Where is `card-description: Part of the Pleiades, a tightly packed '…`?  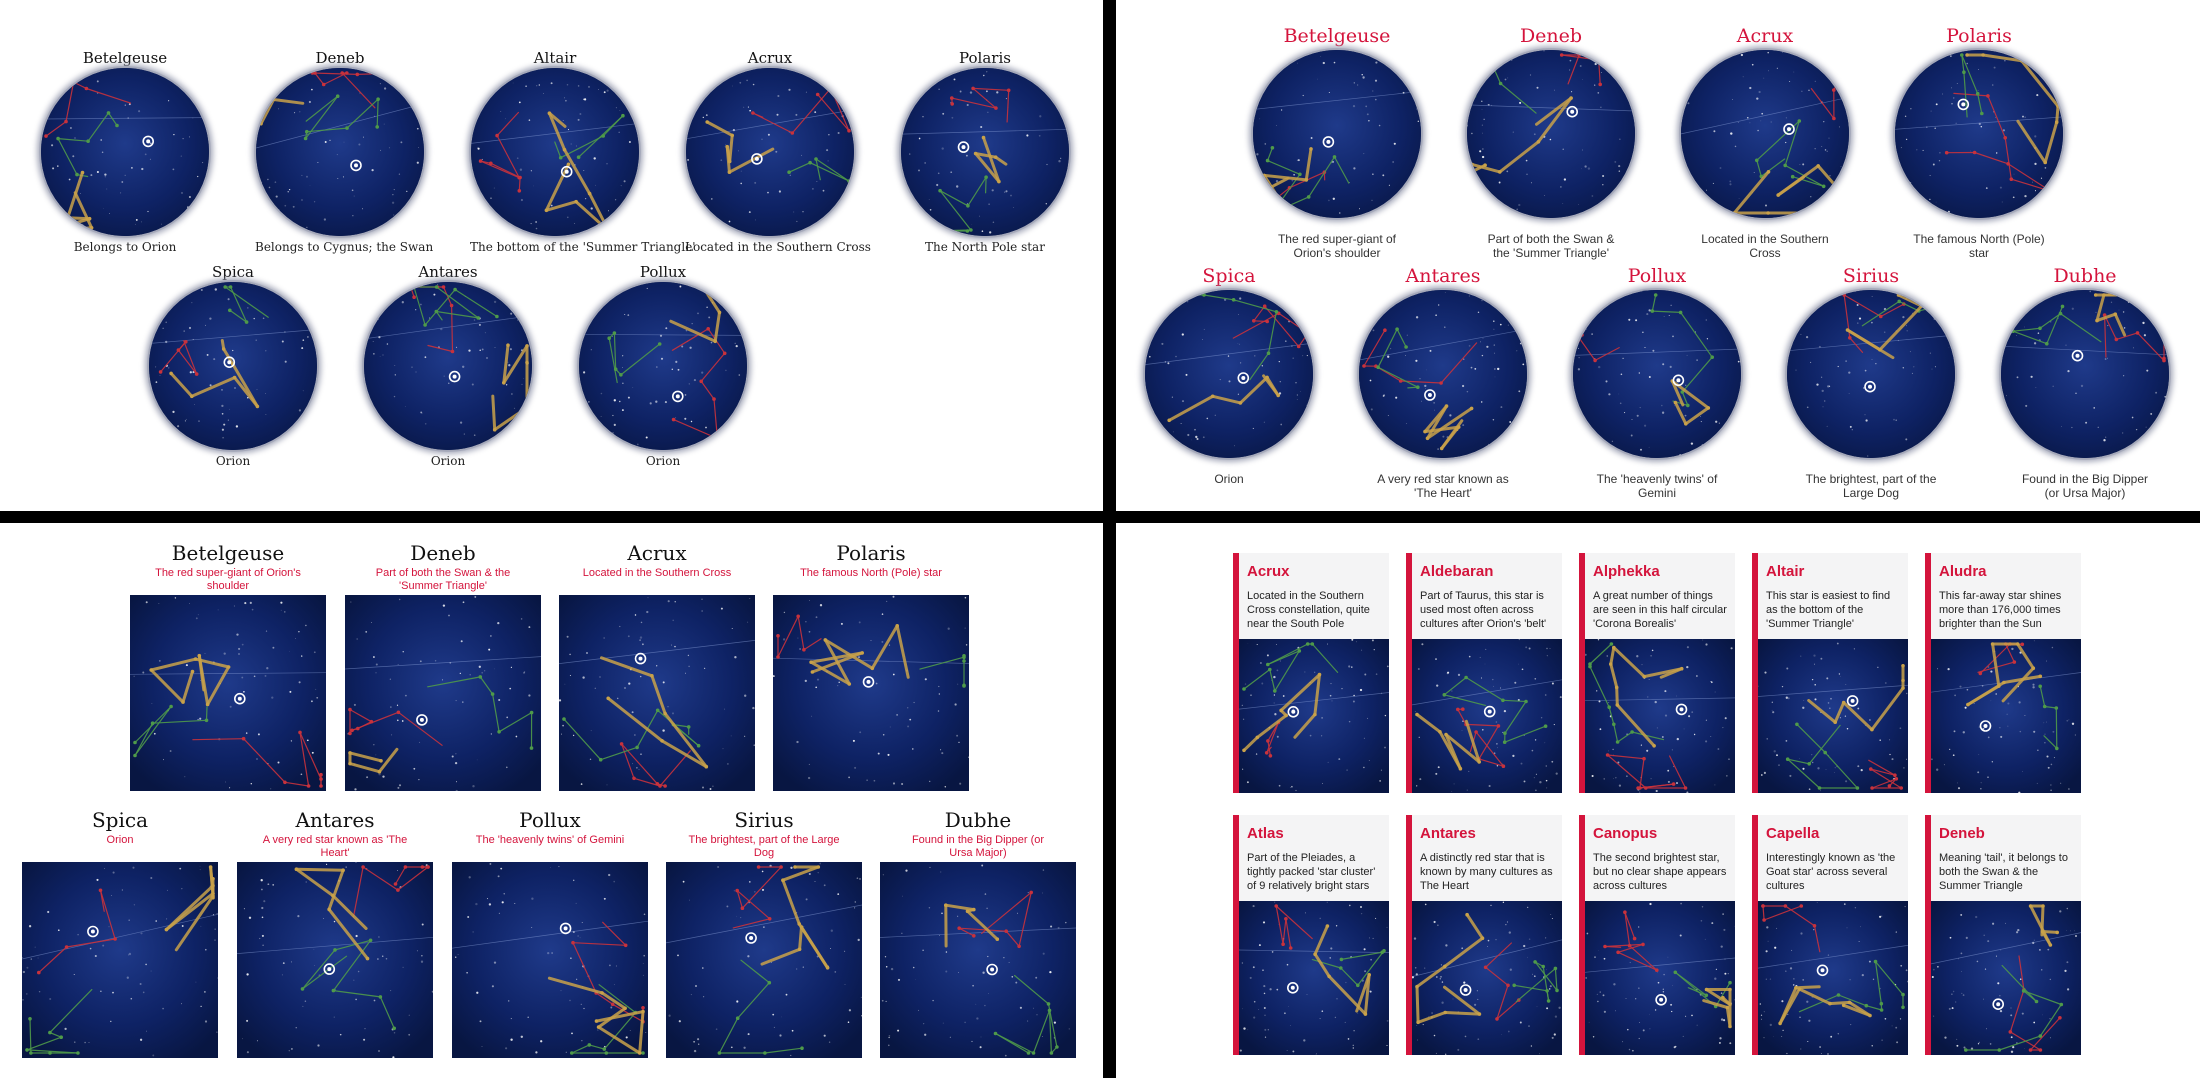
card-description: Part of the Pleiades, a tightly packed '… is located at coordinates (1311, 872).